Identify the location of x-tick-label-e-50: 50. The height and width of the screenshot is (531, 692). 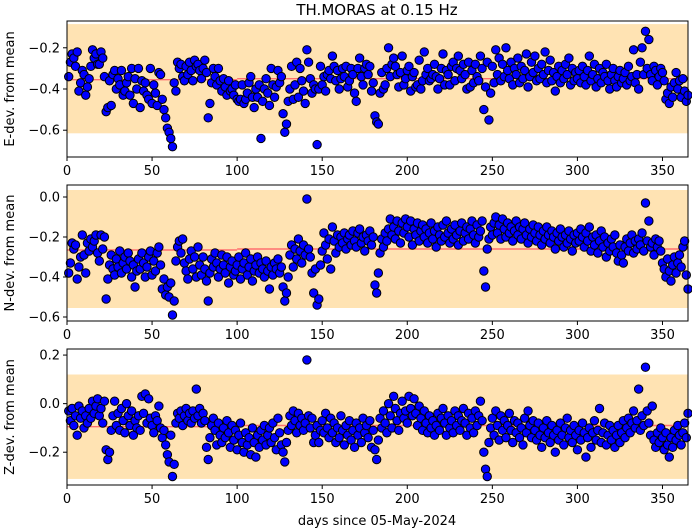
(152, 171).